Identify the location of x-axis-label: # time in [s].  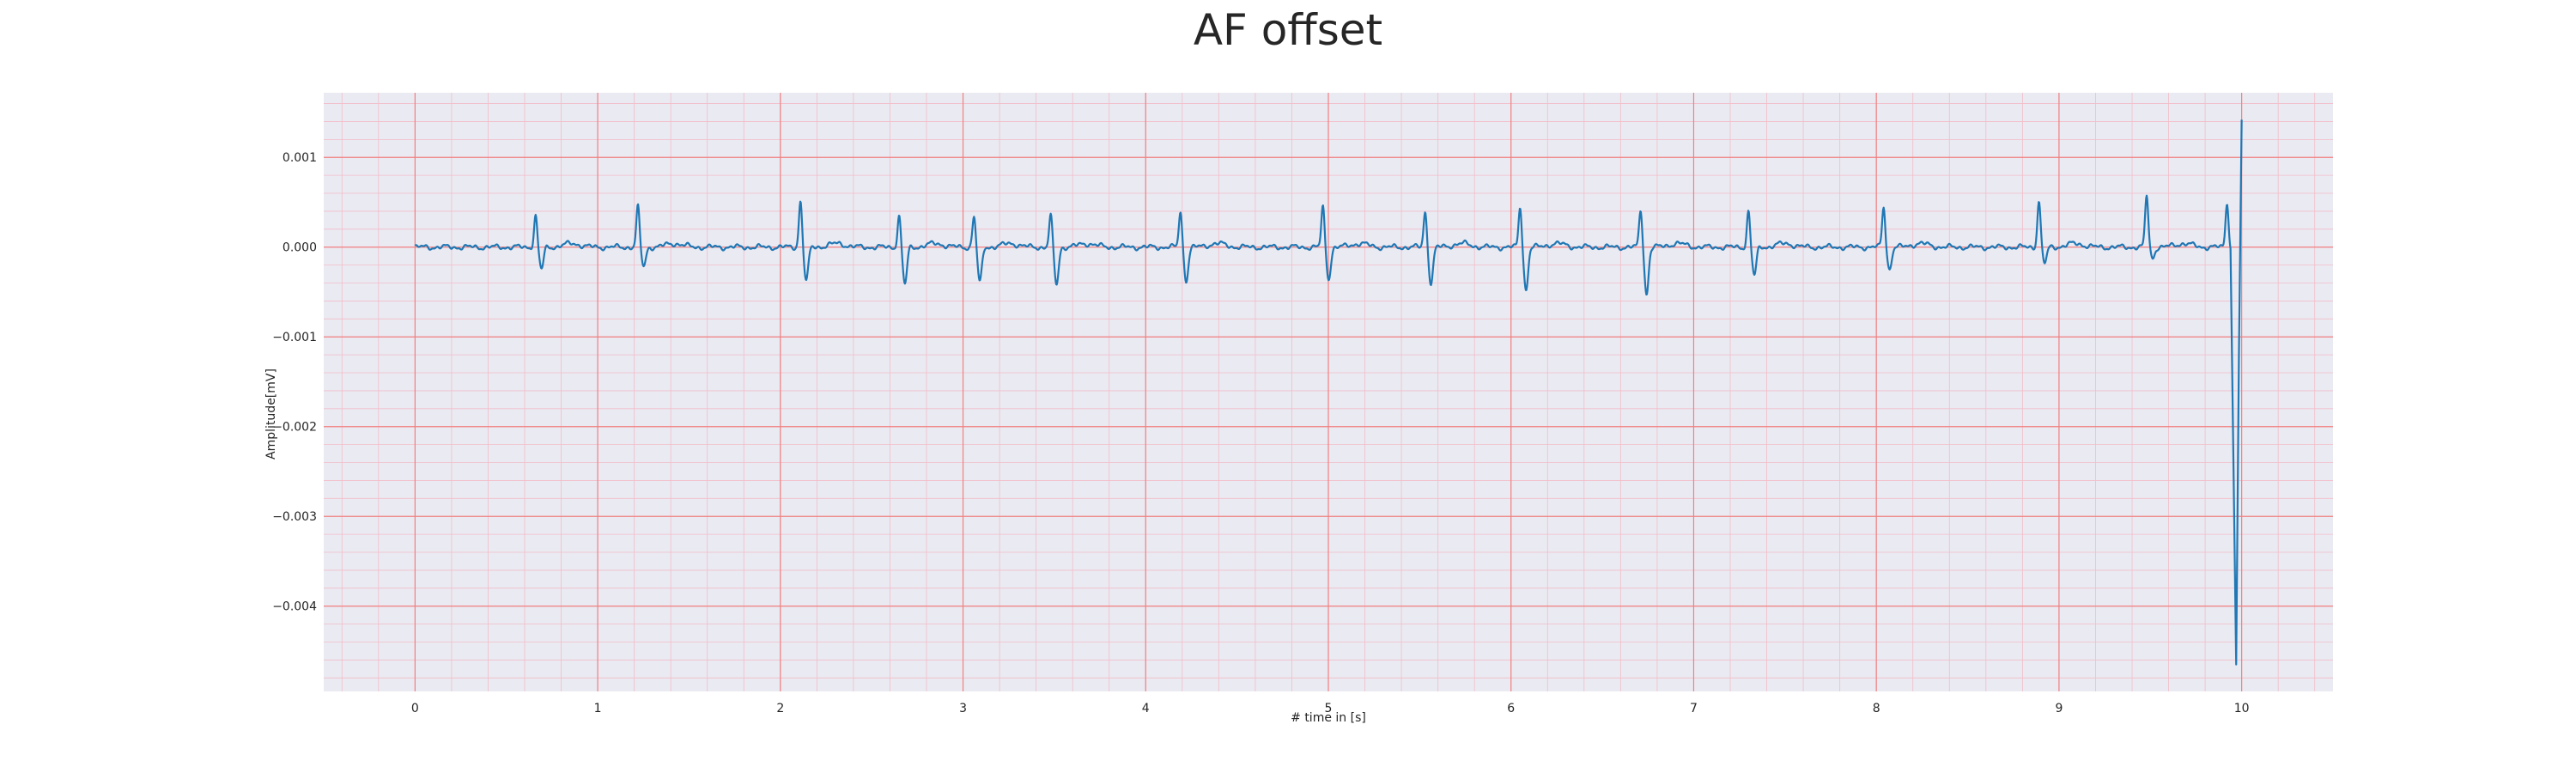
(1328, 718).